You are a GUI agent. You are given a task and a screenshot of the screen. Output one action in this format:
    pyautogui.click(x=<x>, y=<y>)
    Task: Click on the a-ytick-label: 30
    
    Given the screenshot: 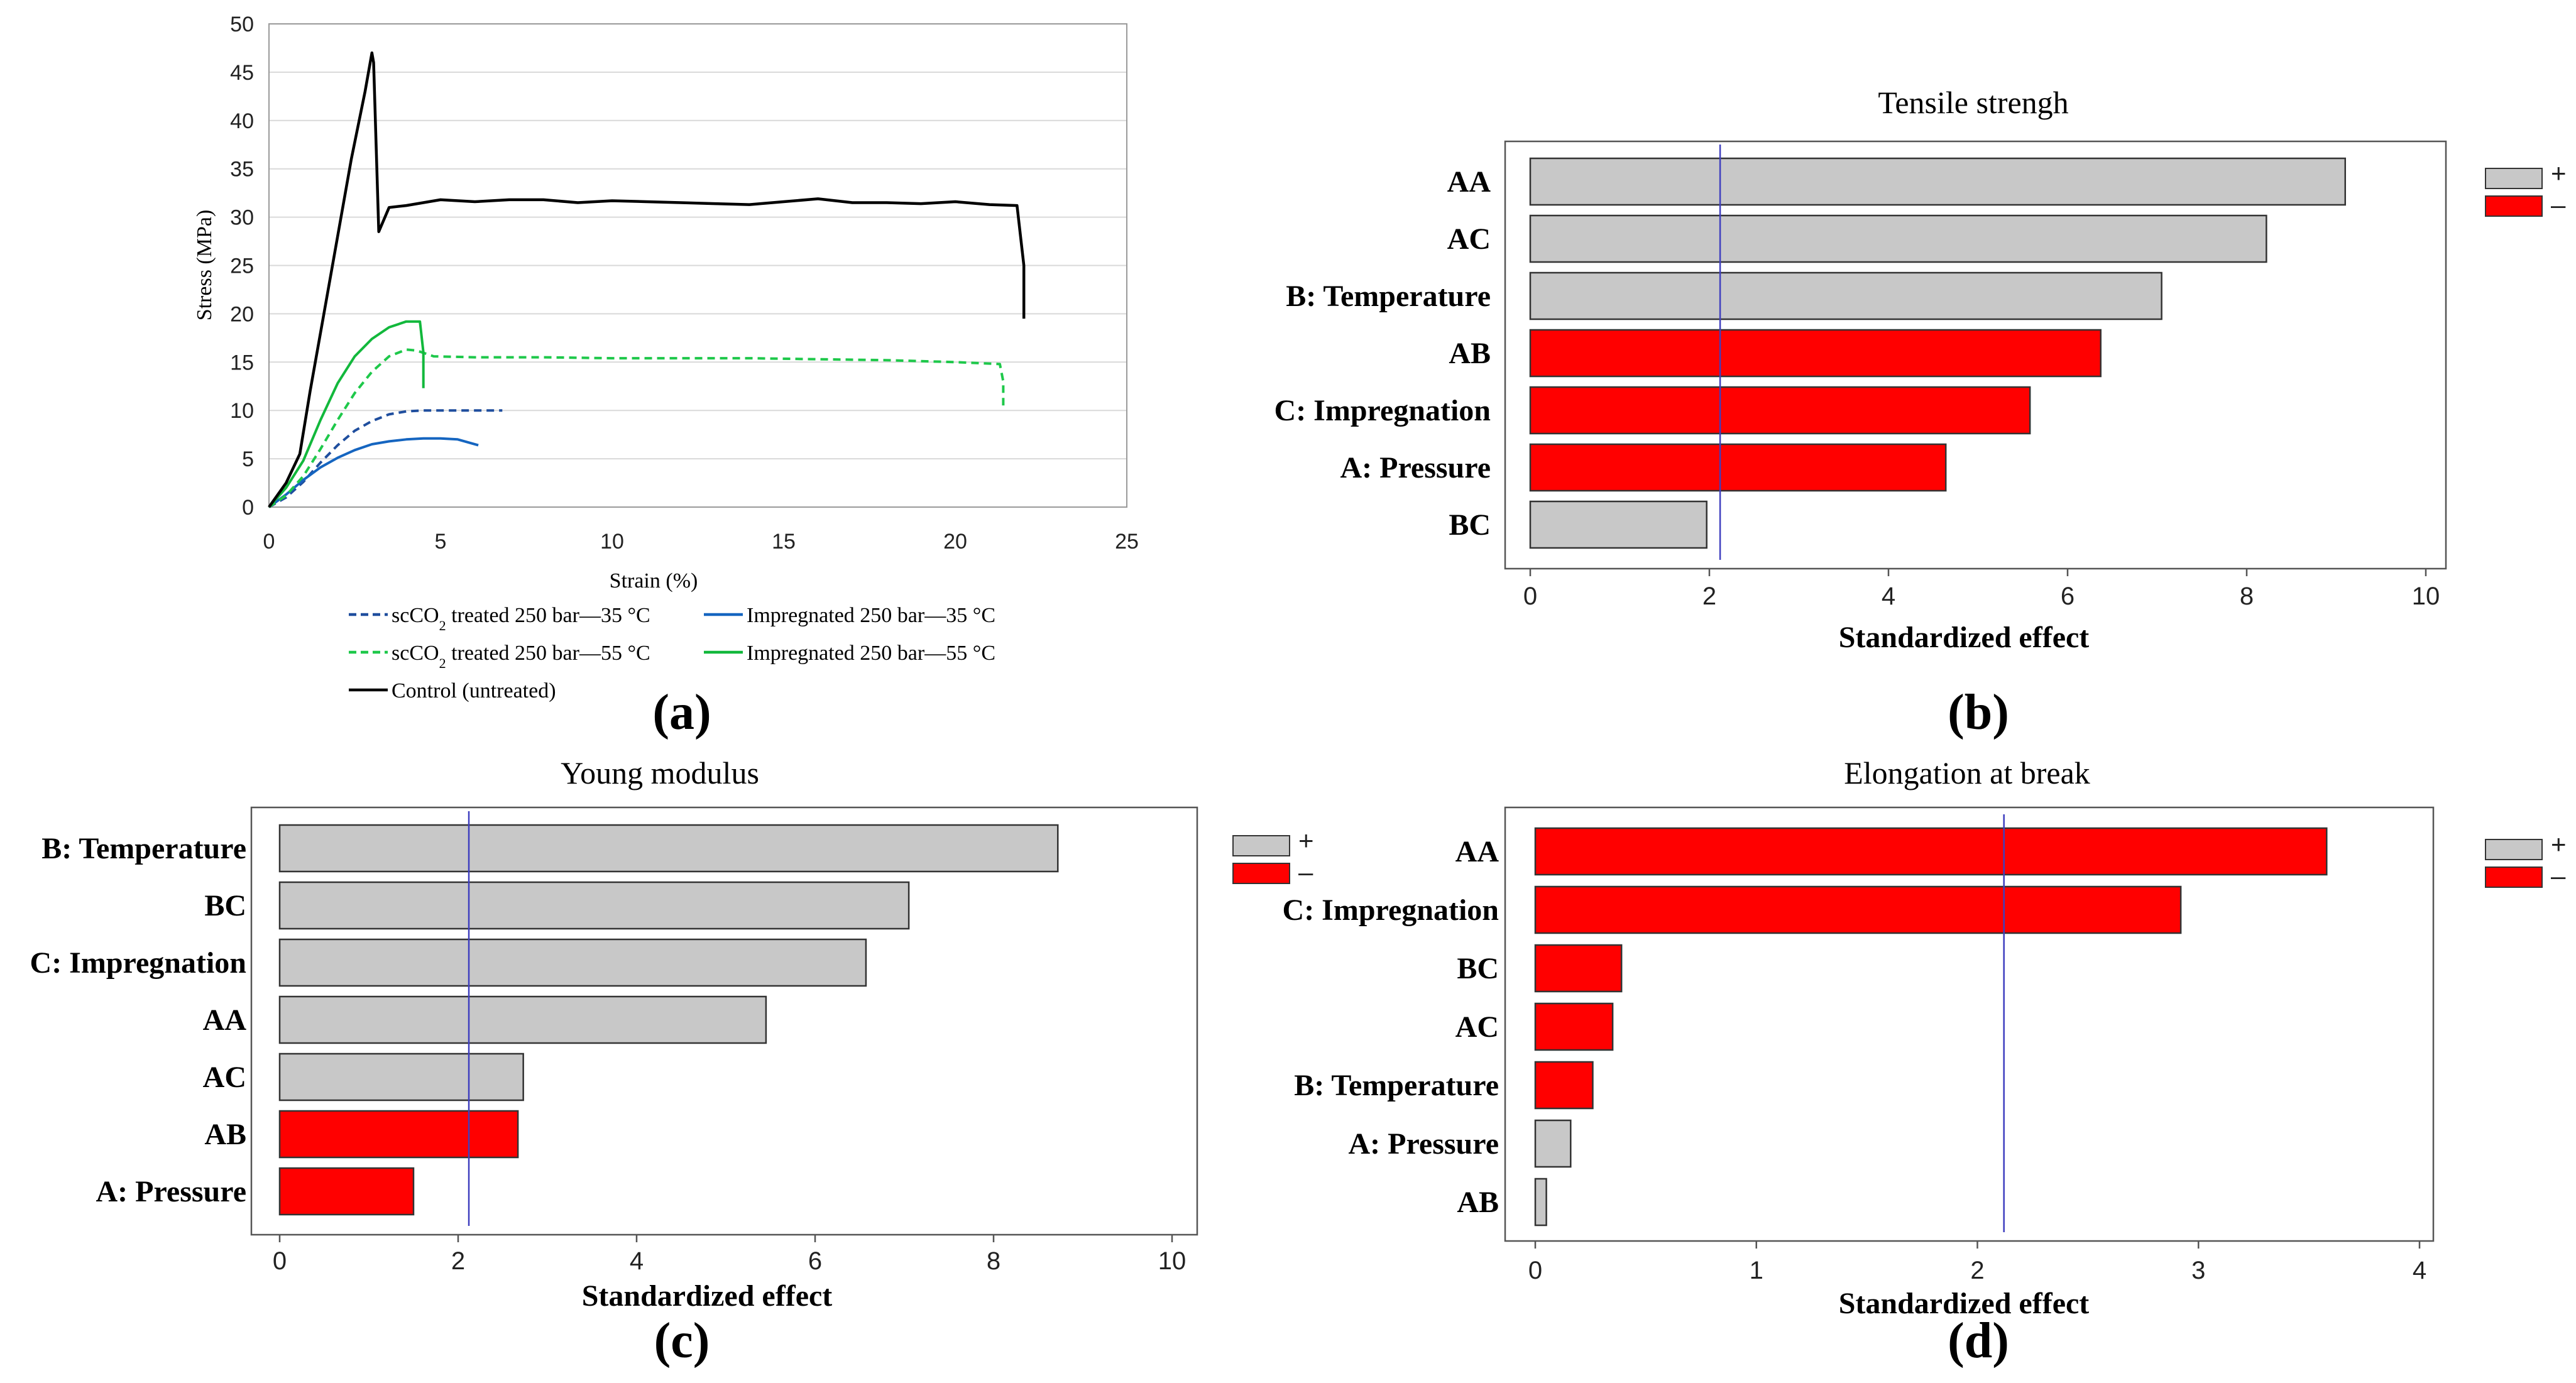 What is the action you would take?
    pyautogui.click(x=242, y=218)
    